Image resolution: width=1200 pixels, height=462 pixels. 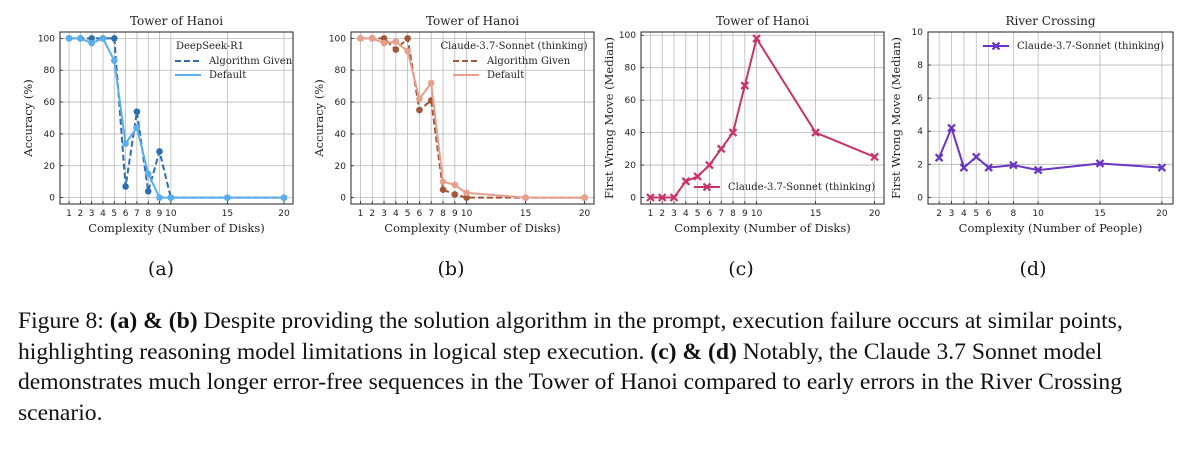 What do you see at coordinates (939, 214) in the screenshot?
I see `x-tick-label-0: 2` at bounding box center [939, 214].